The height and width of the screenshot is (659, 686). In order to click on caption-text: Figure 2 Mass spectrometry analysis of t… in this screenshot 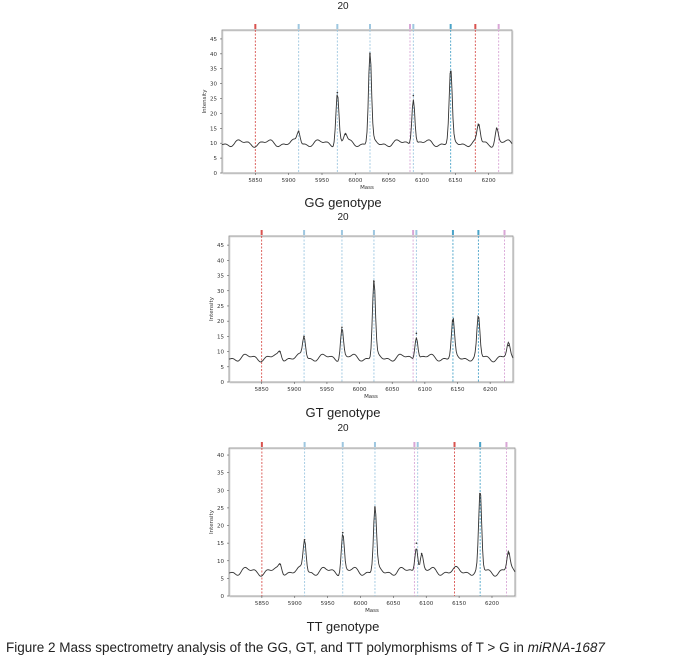, I will do `click(267, 647)`.